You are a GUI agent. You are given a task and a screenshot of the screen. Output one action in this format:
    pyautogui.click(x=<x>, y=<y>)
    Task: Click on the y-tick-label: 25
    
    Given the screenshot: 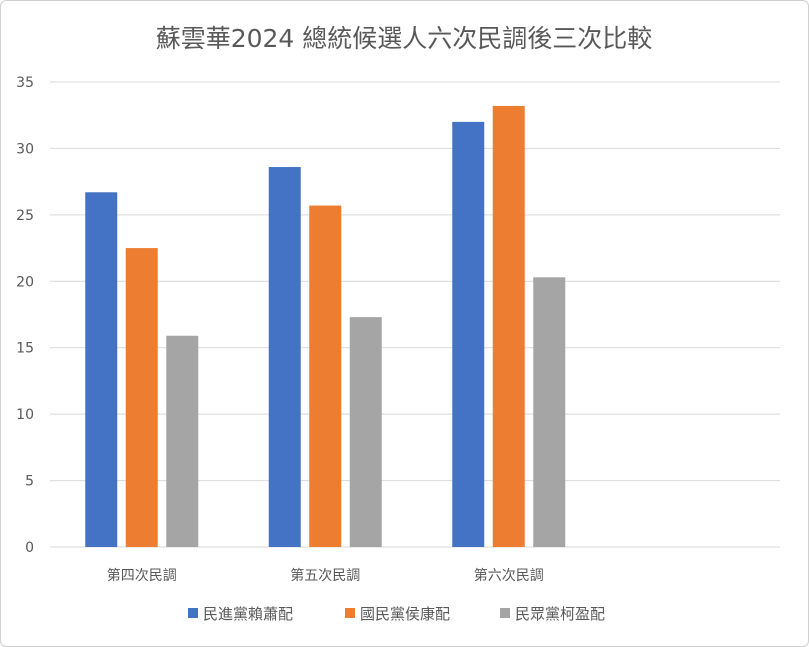 What is the action you would take?
    pyautogui.click(x=25, y=216)
    